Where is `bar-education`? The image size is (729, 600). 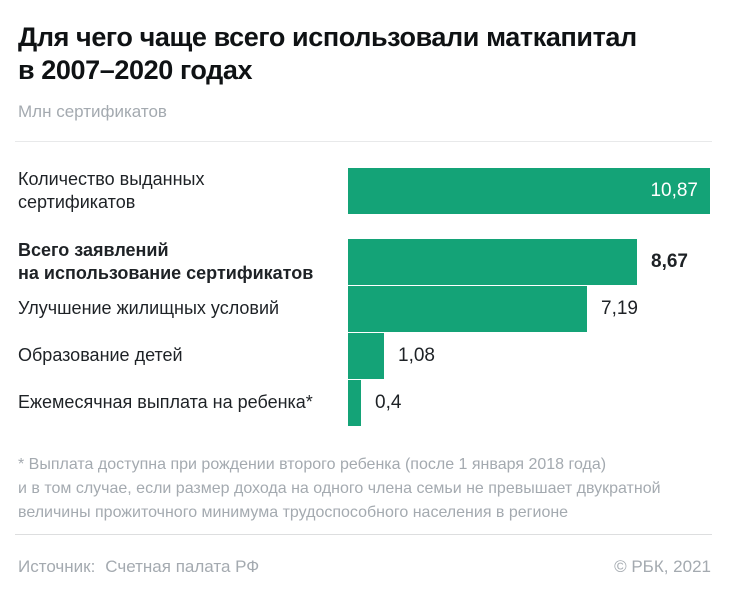 bar-education is located at coordinates (366, 355).